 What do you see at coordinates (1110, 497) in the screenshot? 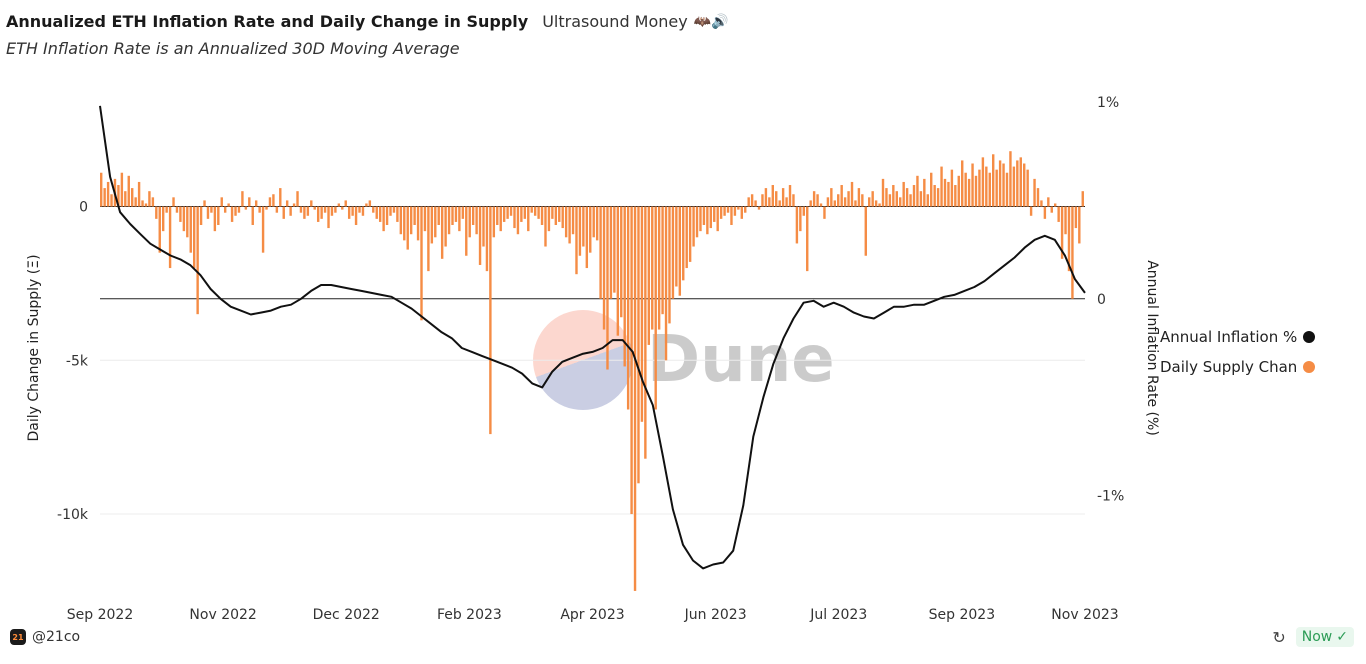
I see `right-tick-label: -1%` at bounding box center [1110, 497].